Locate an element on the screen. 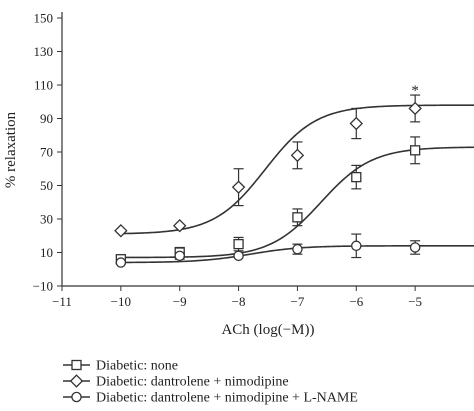 Image resolution: width=474 pixels, height=411 pixels. legend-label: Diabetic: none is located at coordinates (137, 366).